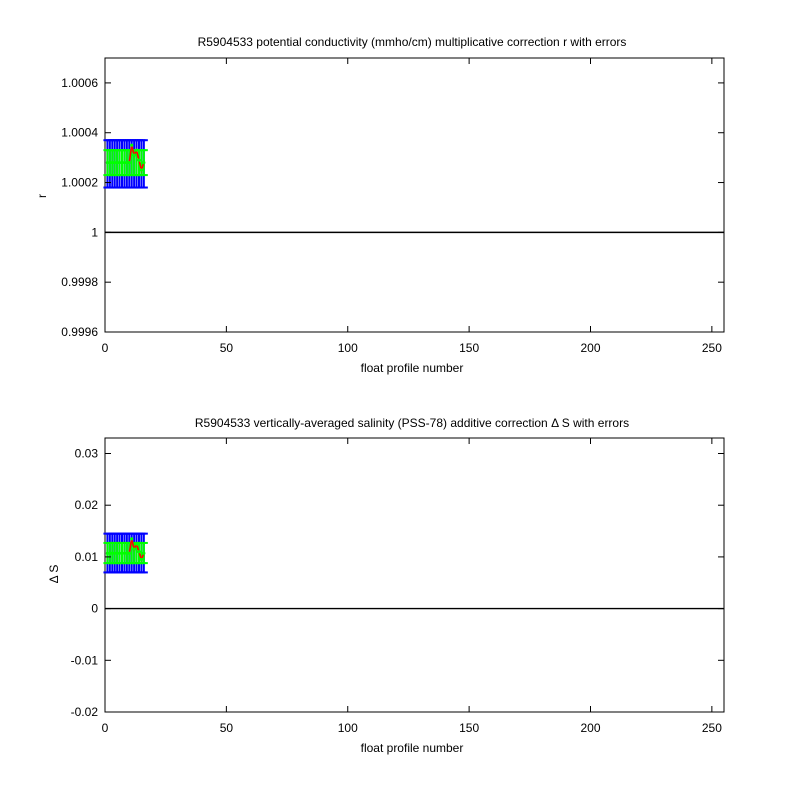  I want to click on y-tick-label: 0, so click(94, 609).